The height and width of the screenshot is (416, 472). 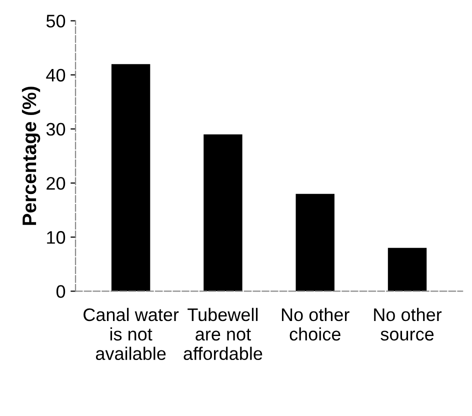 What do you see at coordinates (61, 291) in the screenshot?
I see `y-tick-label: 0` at bounding box center [61, 291].